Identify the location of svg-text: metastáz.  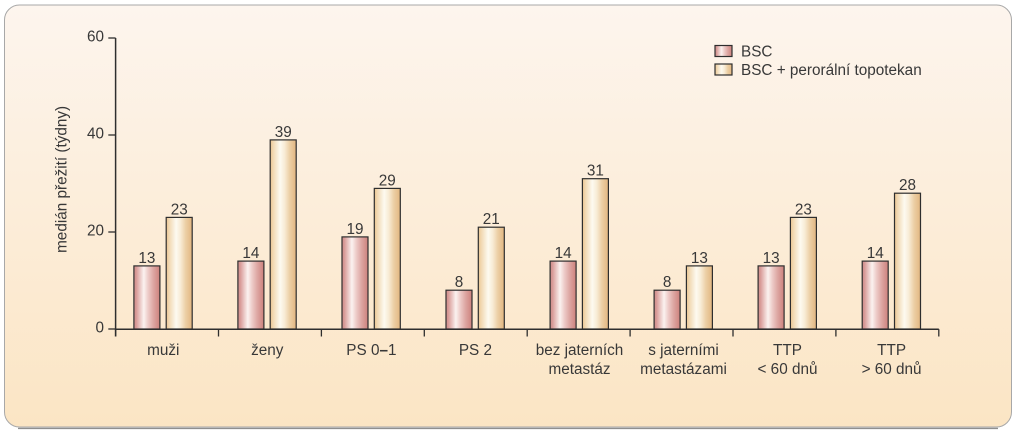
(579, 369).